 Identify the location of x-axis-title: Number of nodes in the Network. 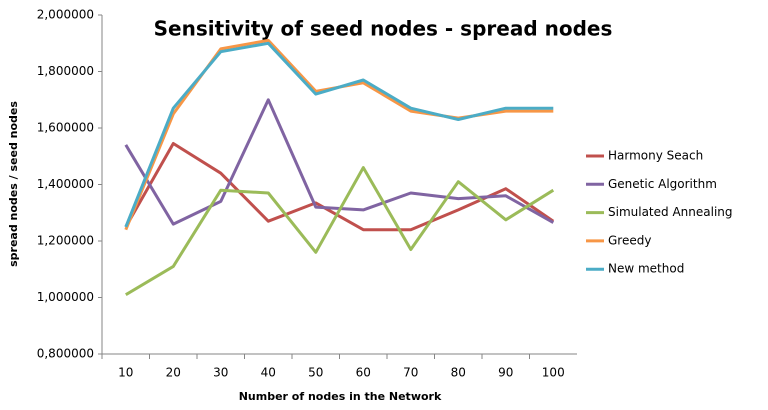
(340, 396).